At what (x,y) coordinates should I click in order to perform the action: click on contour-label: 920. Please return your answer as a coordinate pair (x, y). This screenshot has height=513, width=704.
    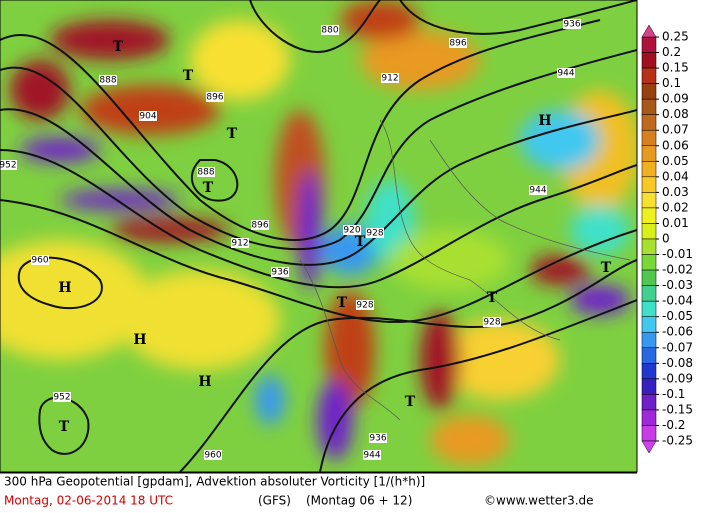
    Looking at the image, I should click on (351, 231).